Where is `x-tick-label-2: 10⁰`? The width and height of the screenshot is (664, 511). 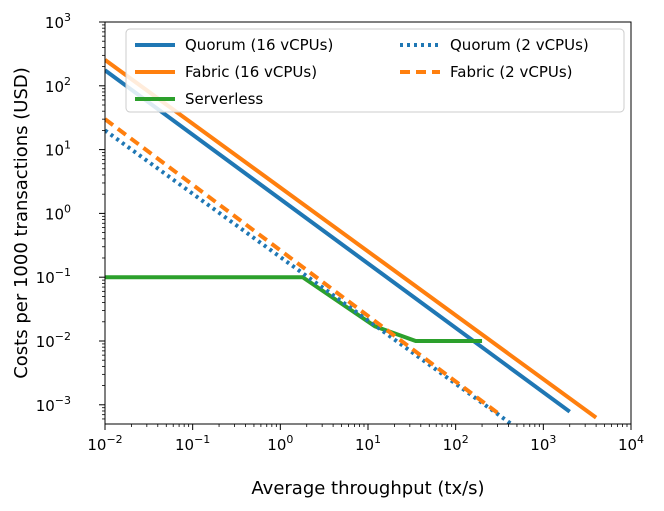 x-tick-label-2: 10⁰ is located at coordinates (280, 443).